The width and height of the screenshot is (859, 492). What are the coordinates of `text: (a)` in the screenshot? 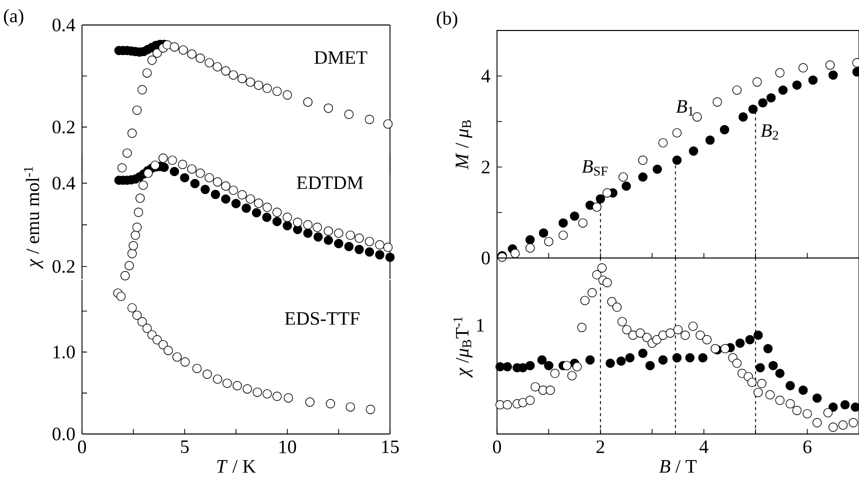 It's located at (14, 17).